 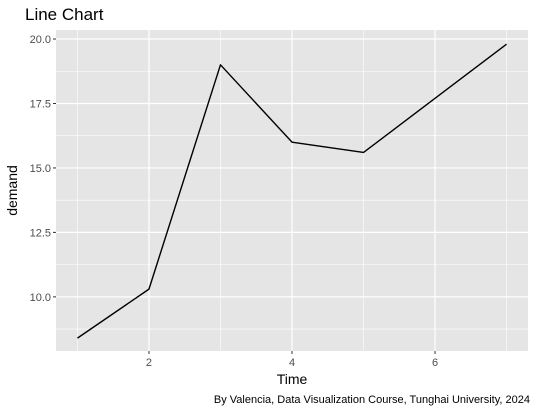 What do you see at coordinates (292, 363) in the screenshot?
I see `x-tick-label: 4` at bounding box center [292, 363].